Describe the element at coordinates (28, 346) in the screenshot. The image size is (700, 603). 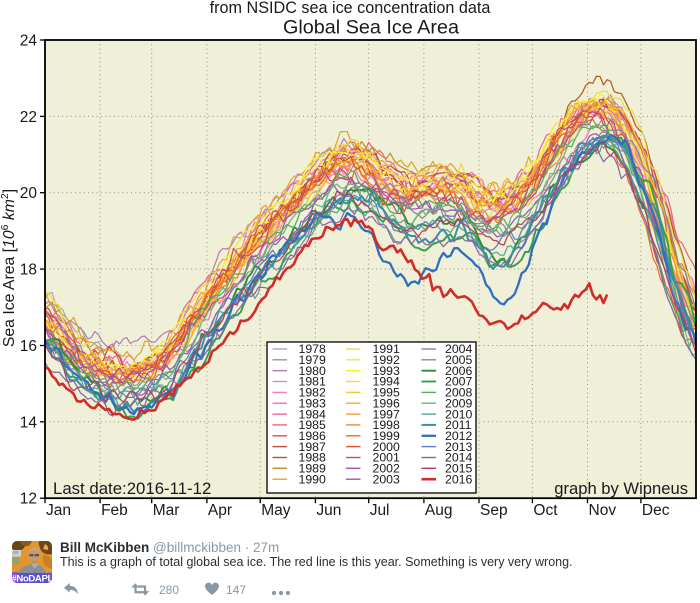
I see `svg-text: 16` at that location.